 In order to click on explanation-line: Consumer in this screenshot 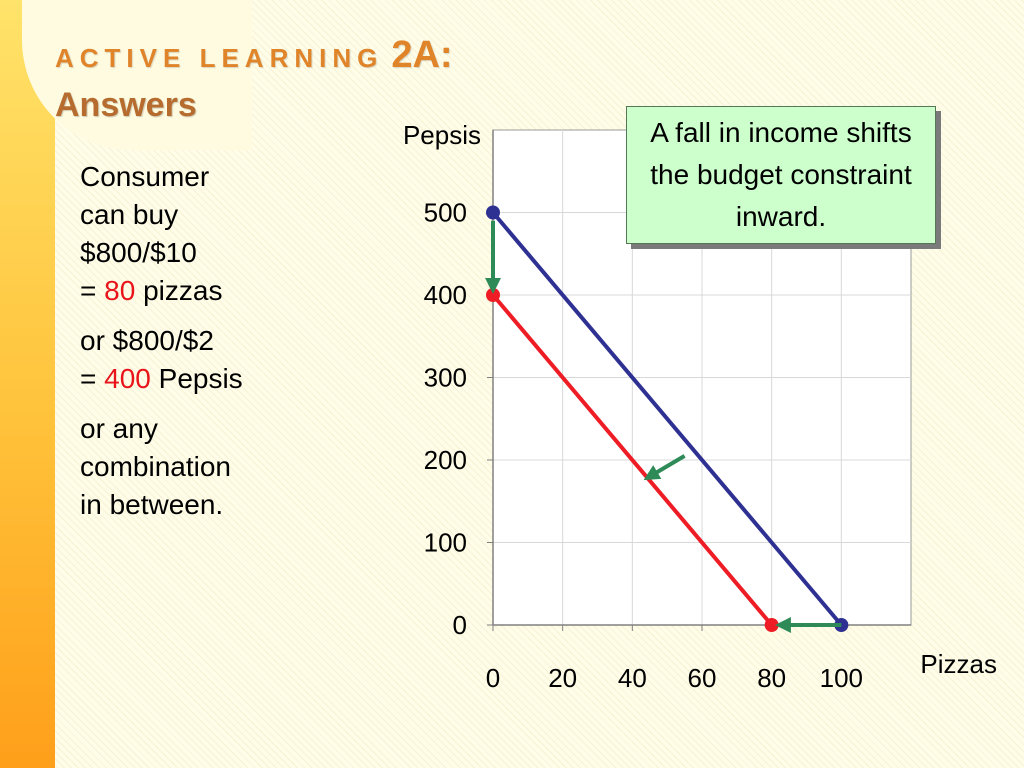, I will do `click(145, 176)`.